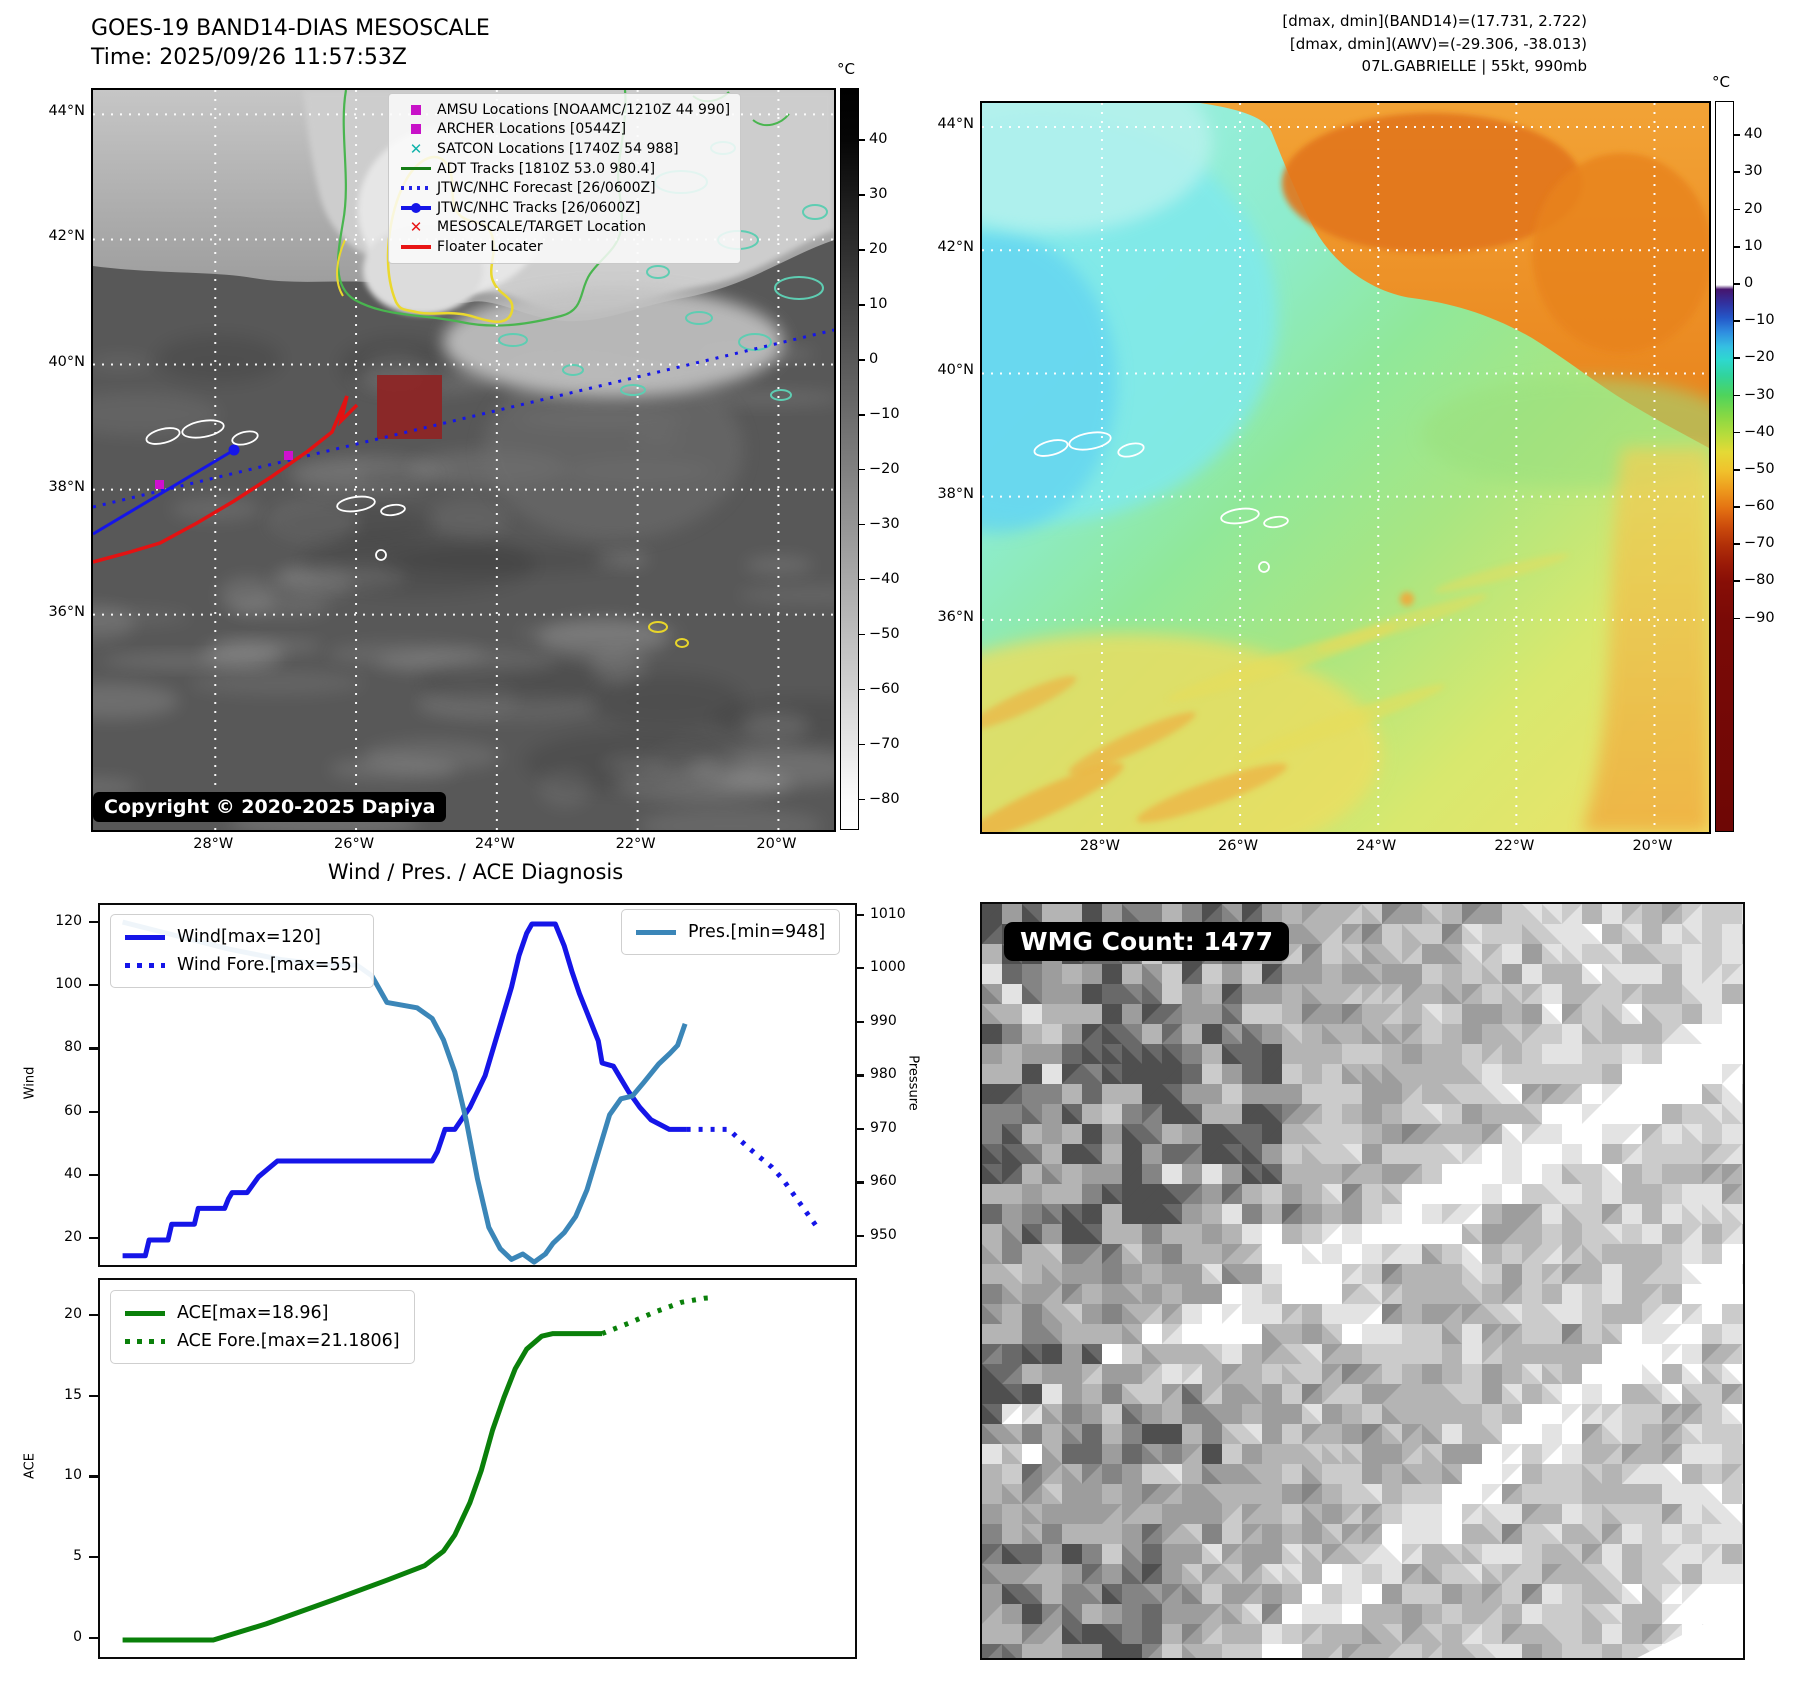 This screenshot has width=1797, height=1690. Describe the element at coordinates (262, 1313) in the screenshot. I see `chart-legend-item: ACE[max=18.96]` at that location.